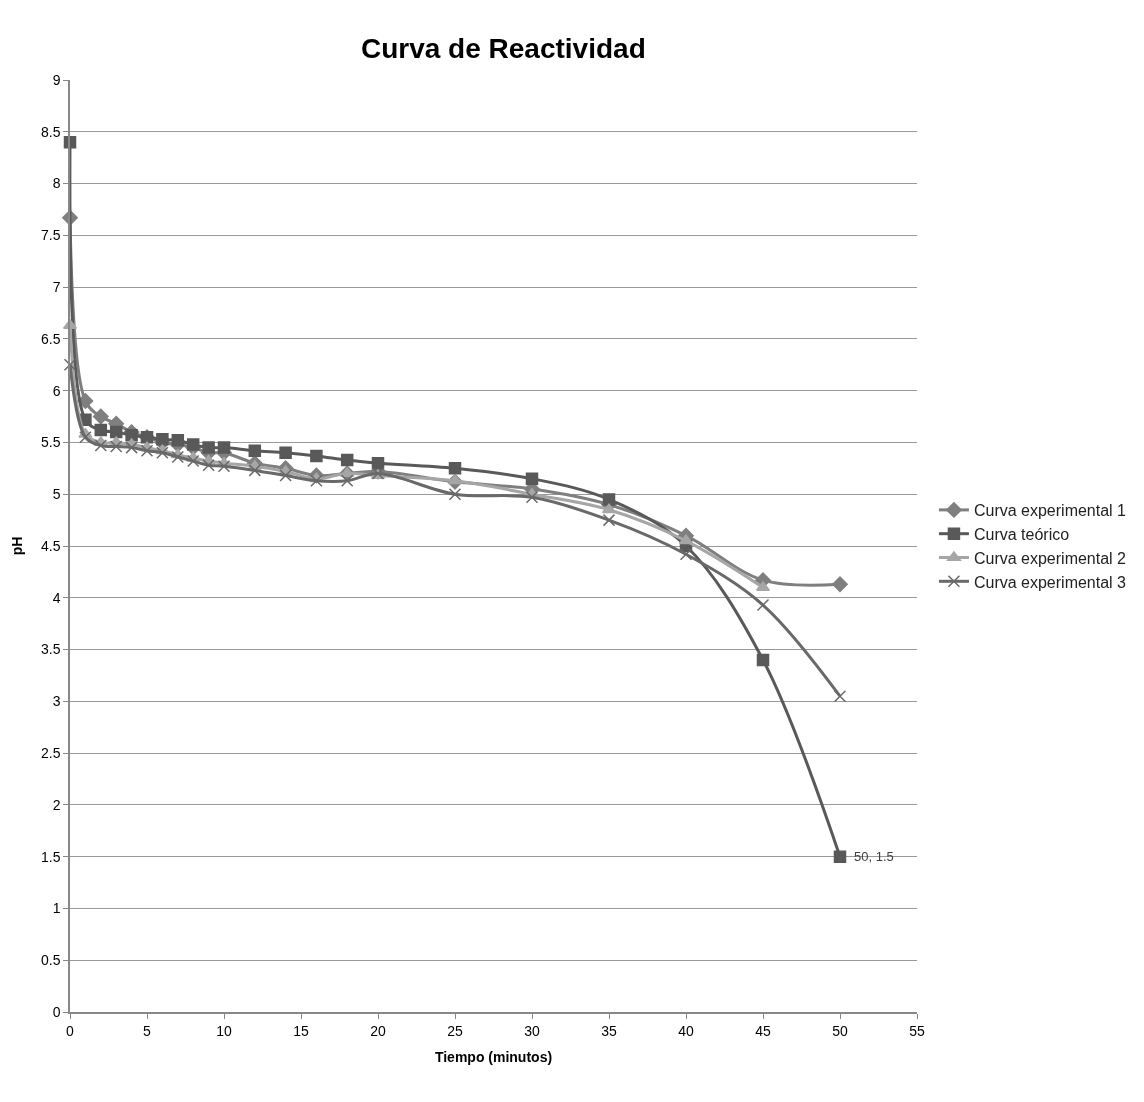 The width and height of the screenshot is (1144, 1102). What do you see at coordinates (378, 1030) in the screenshot?
I see `x-tick-label: 20` at bounding box center [378, 1030].